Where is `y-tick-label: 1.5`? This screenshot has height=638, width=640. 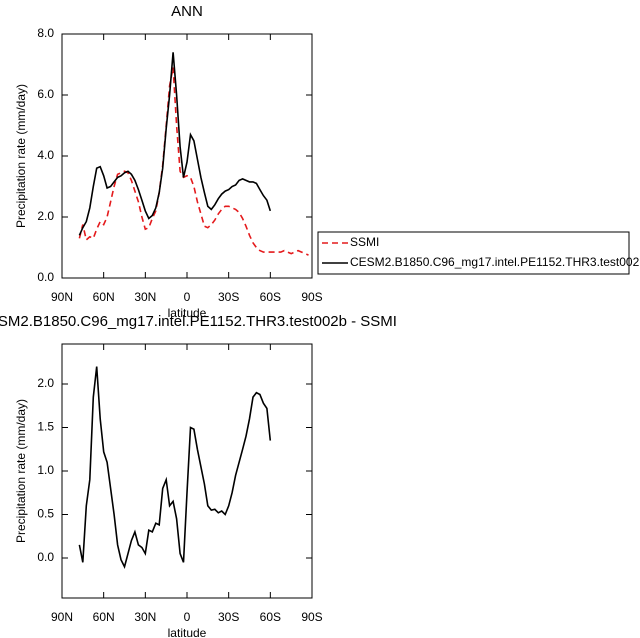
y-tick-label: 1.5 is located at coordinates (45, 427).